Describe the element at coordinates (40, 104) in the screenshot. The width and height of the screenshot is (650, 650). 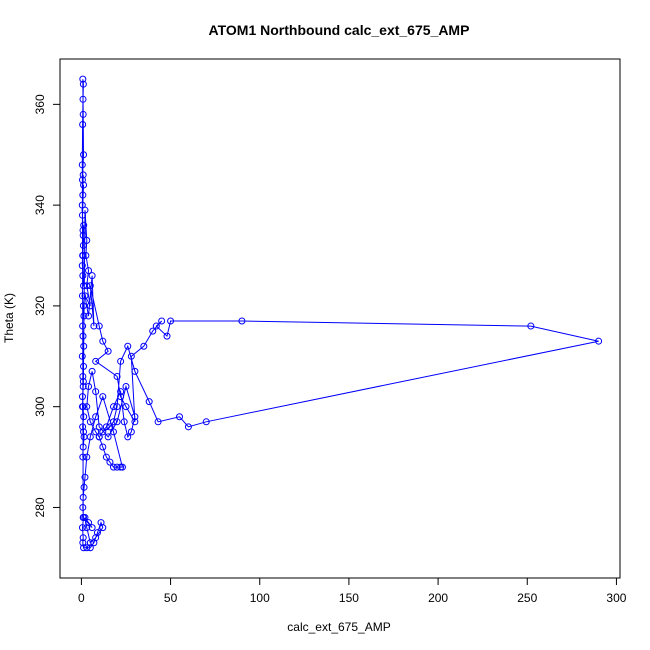
I see `y-tick-label: 360` at that location.